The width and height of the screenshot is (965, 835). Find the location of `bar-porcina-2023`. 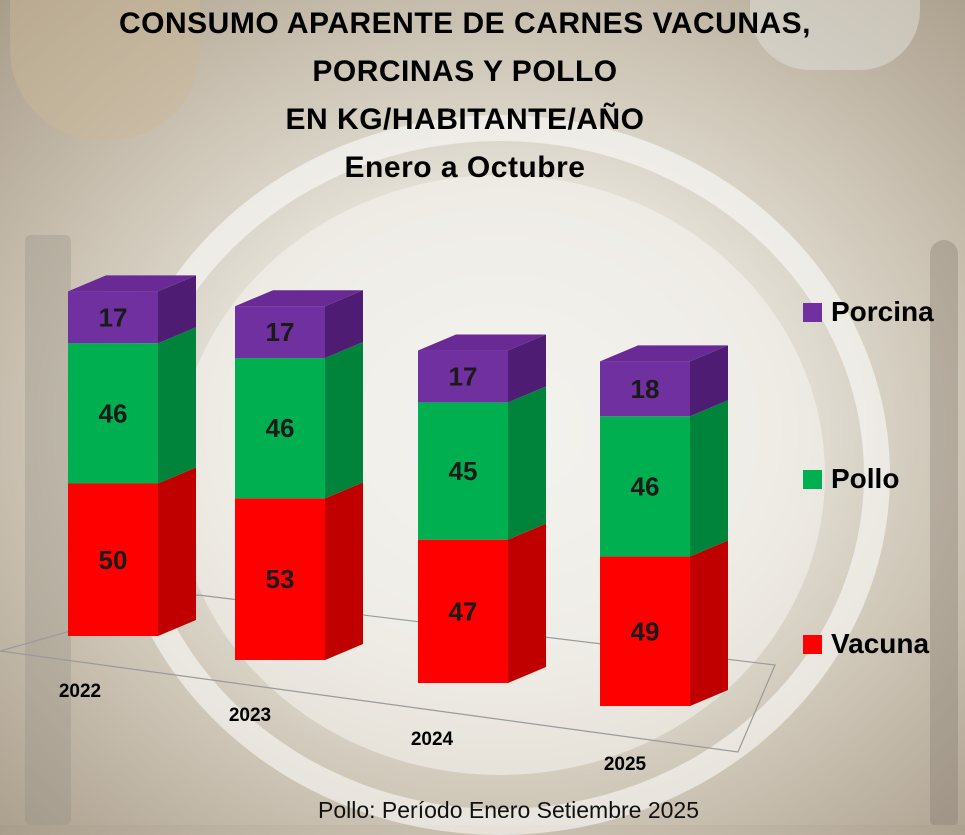

bar-porcina-2023 is located at coordinates (280, 332).